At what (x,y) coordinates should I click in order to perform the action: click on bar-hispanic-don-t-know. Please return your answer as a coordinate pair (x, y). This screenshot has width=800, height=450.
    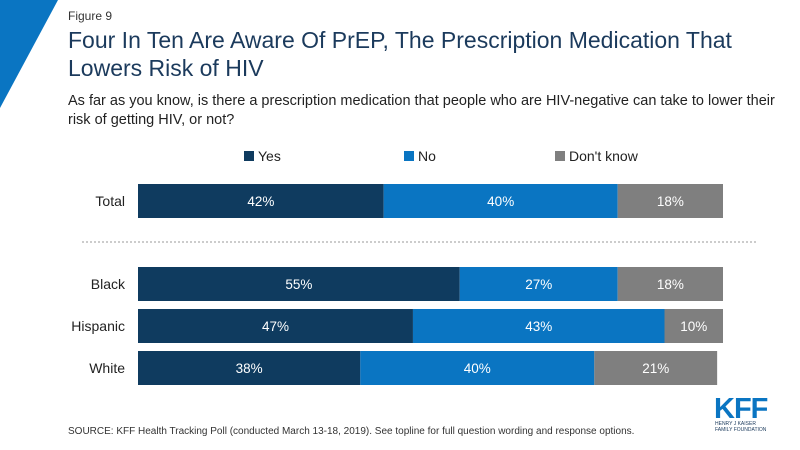
    Looking at the image, I should click on (693, 326).